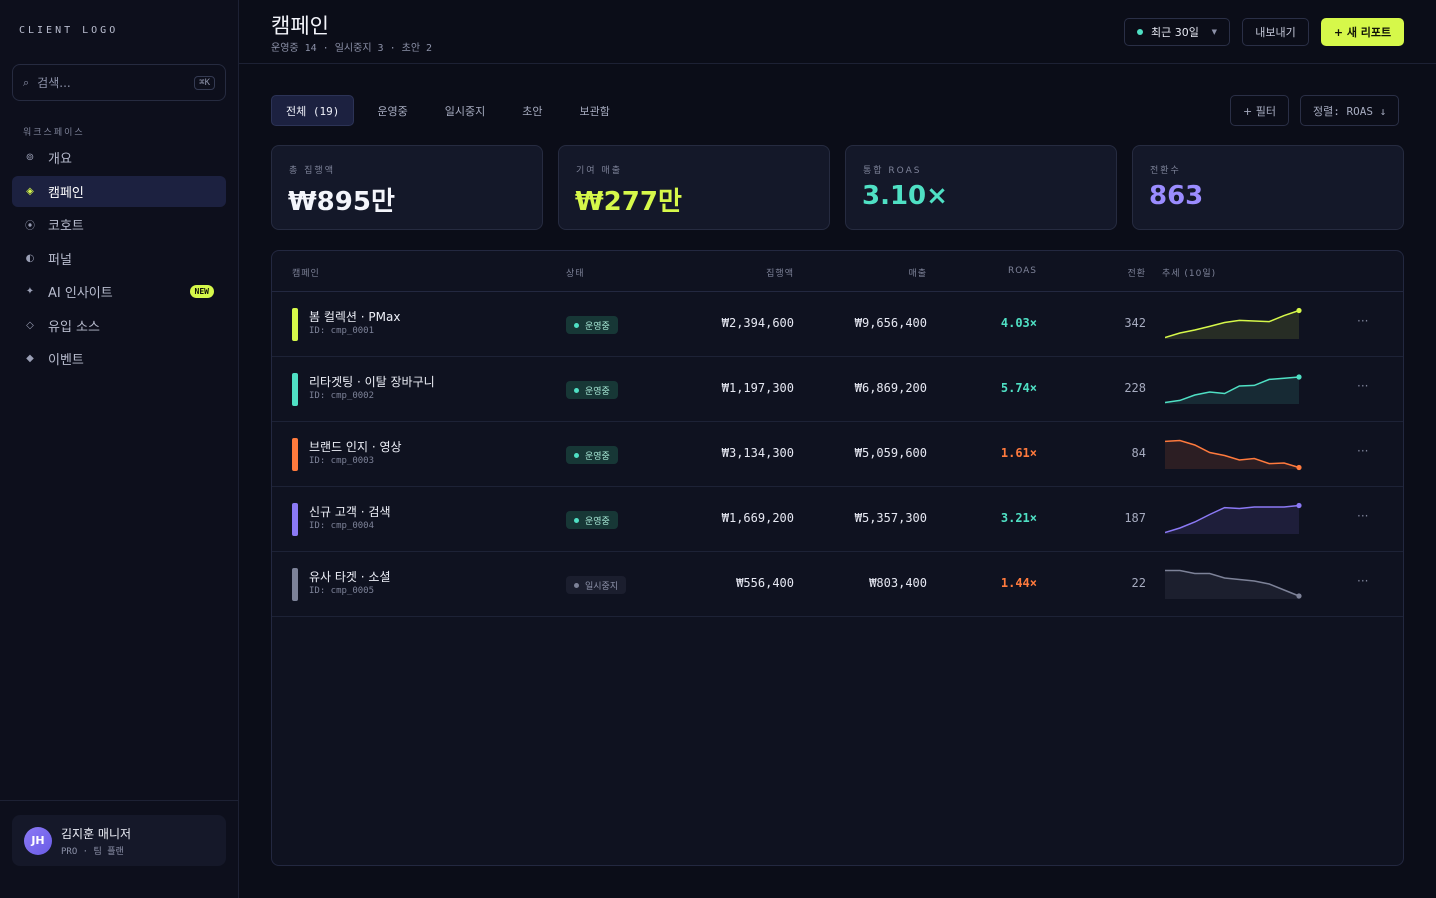 The width and height of the screenshot is (1436, 898). I want to click on sidebar-item-label: 퍼널, so click(60, 260).